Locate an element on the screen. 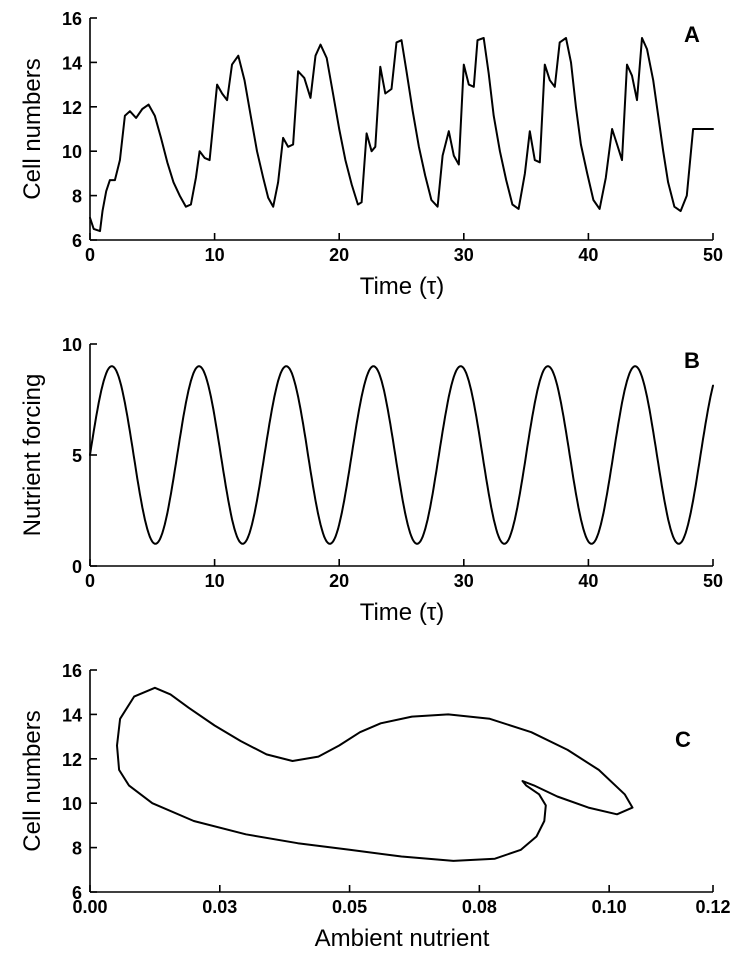 This screenshot has height=961, width=735. panel-c-x-tick-label: 0.00 is located at coordinates (89, 907).